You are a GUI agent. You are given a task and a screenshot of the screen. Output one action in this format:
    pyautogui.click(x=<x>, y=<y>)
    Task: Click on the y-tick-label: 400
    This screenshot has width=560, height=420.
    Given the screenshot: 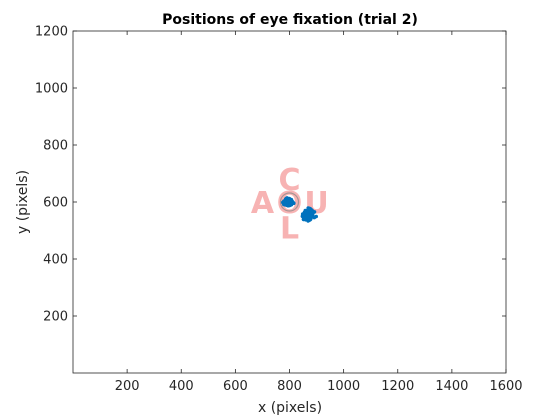 What is the action you would take?
    pyautogui.click(x=55, y=260)
    